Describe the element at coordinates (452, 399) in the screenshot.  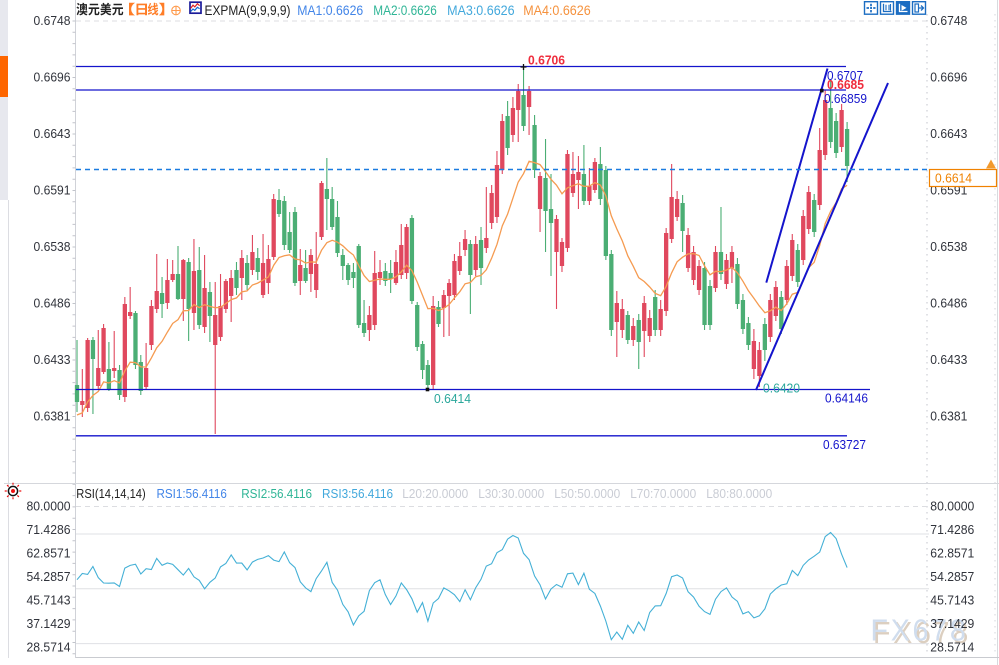
I see `svg-text: 0.6414` at that location.